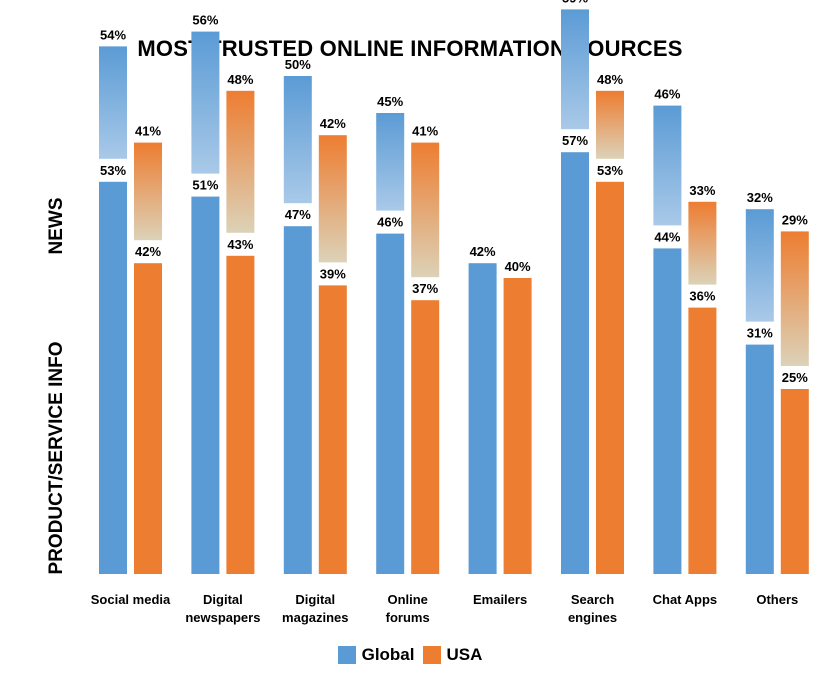 The image size is (820, 689). What do you see at coordinates (759, 459) in the screenshot?
I see `bar-product-global-others` at bounding box center [759, 459].